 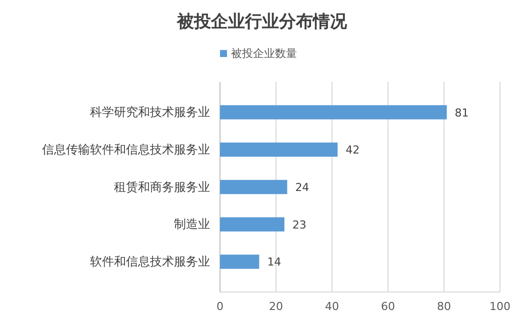 I want to click on x-tick-label: 20, so click(x=276, y=306).